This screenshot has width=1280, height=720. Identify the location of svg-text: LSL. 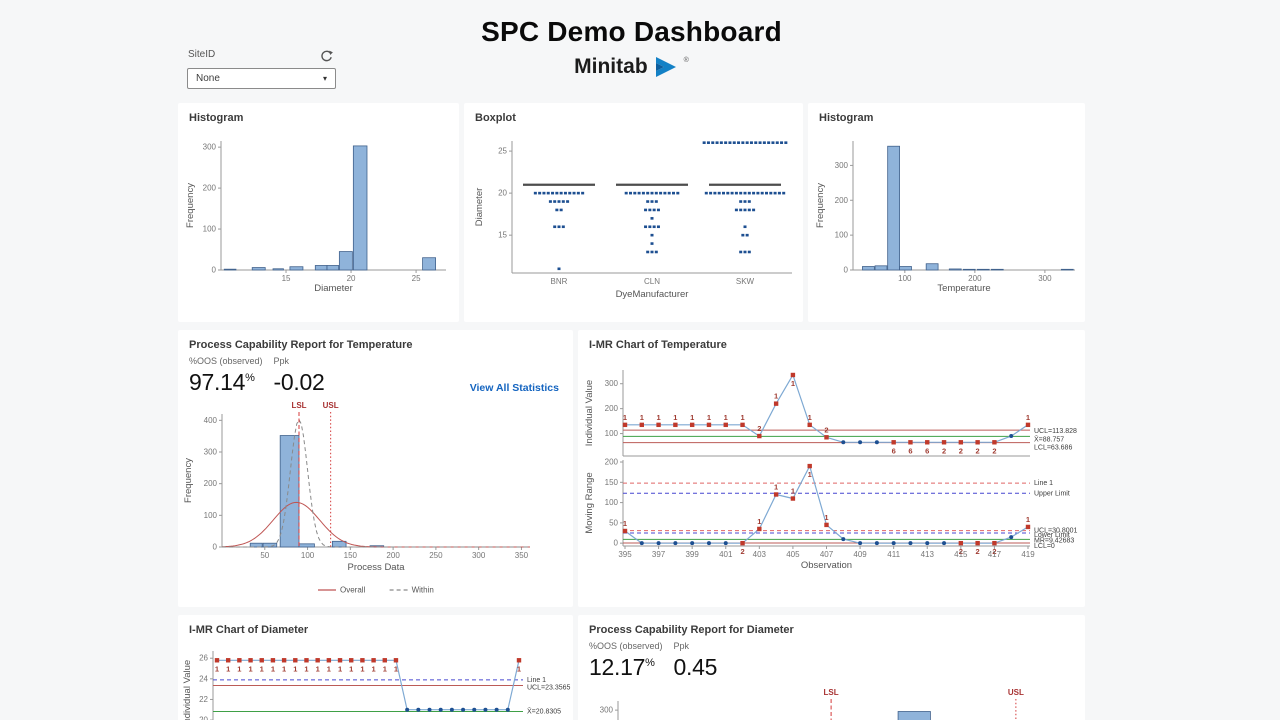
(298, 405).